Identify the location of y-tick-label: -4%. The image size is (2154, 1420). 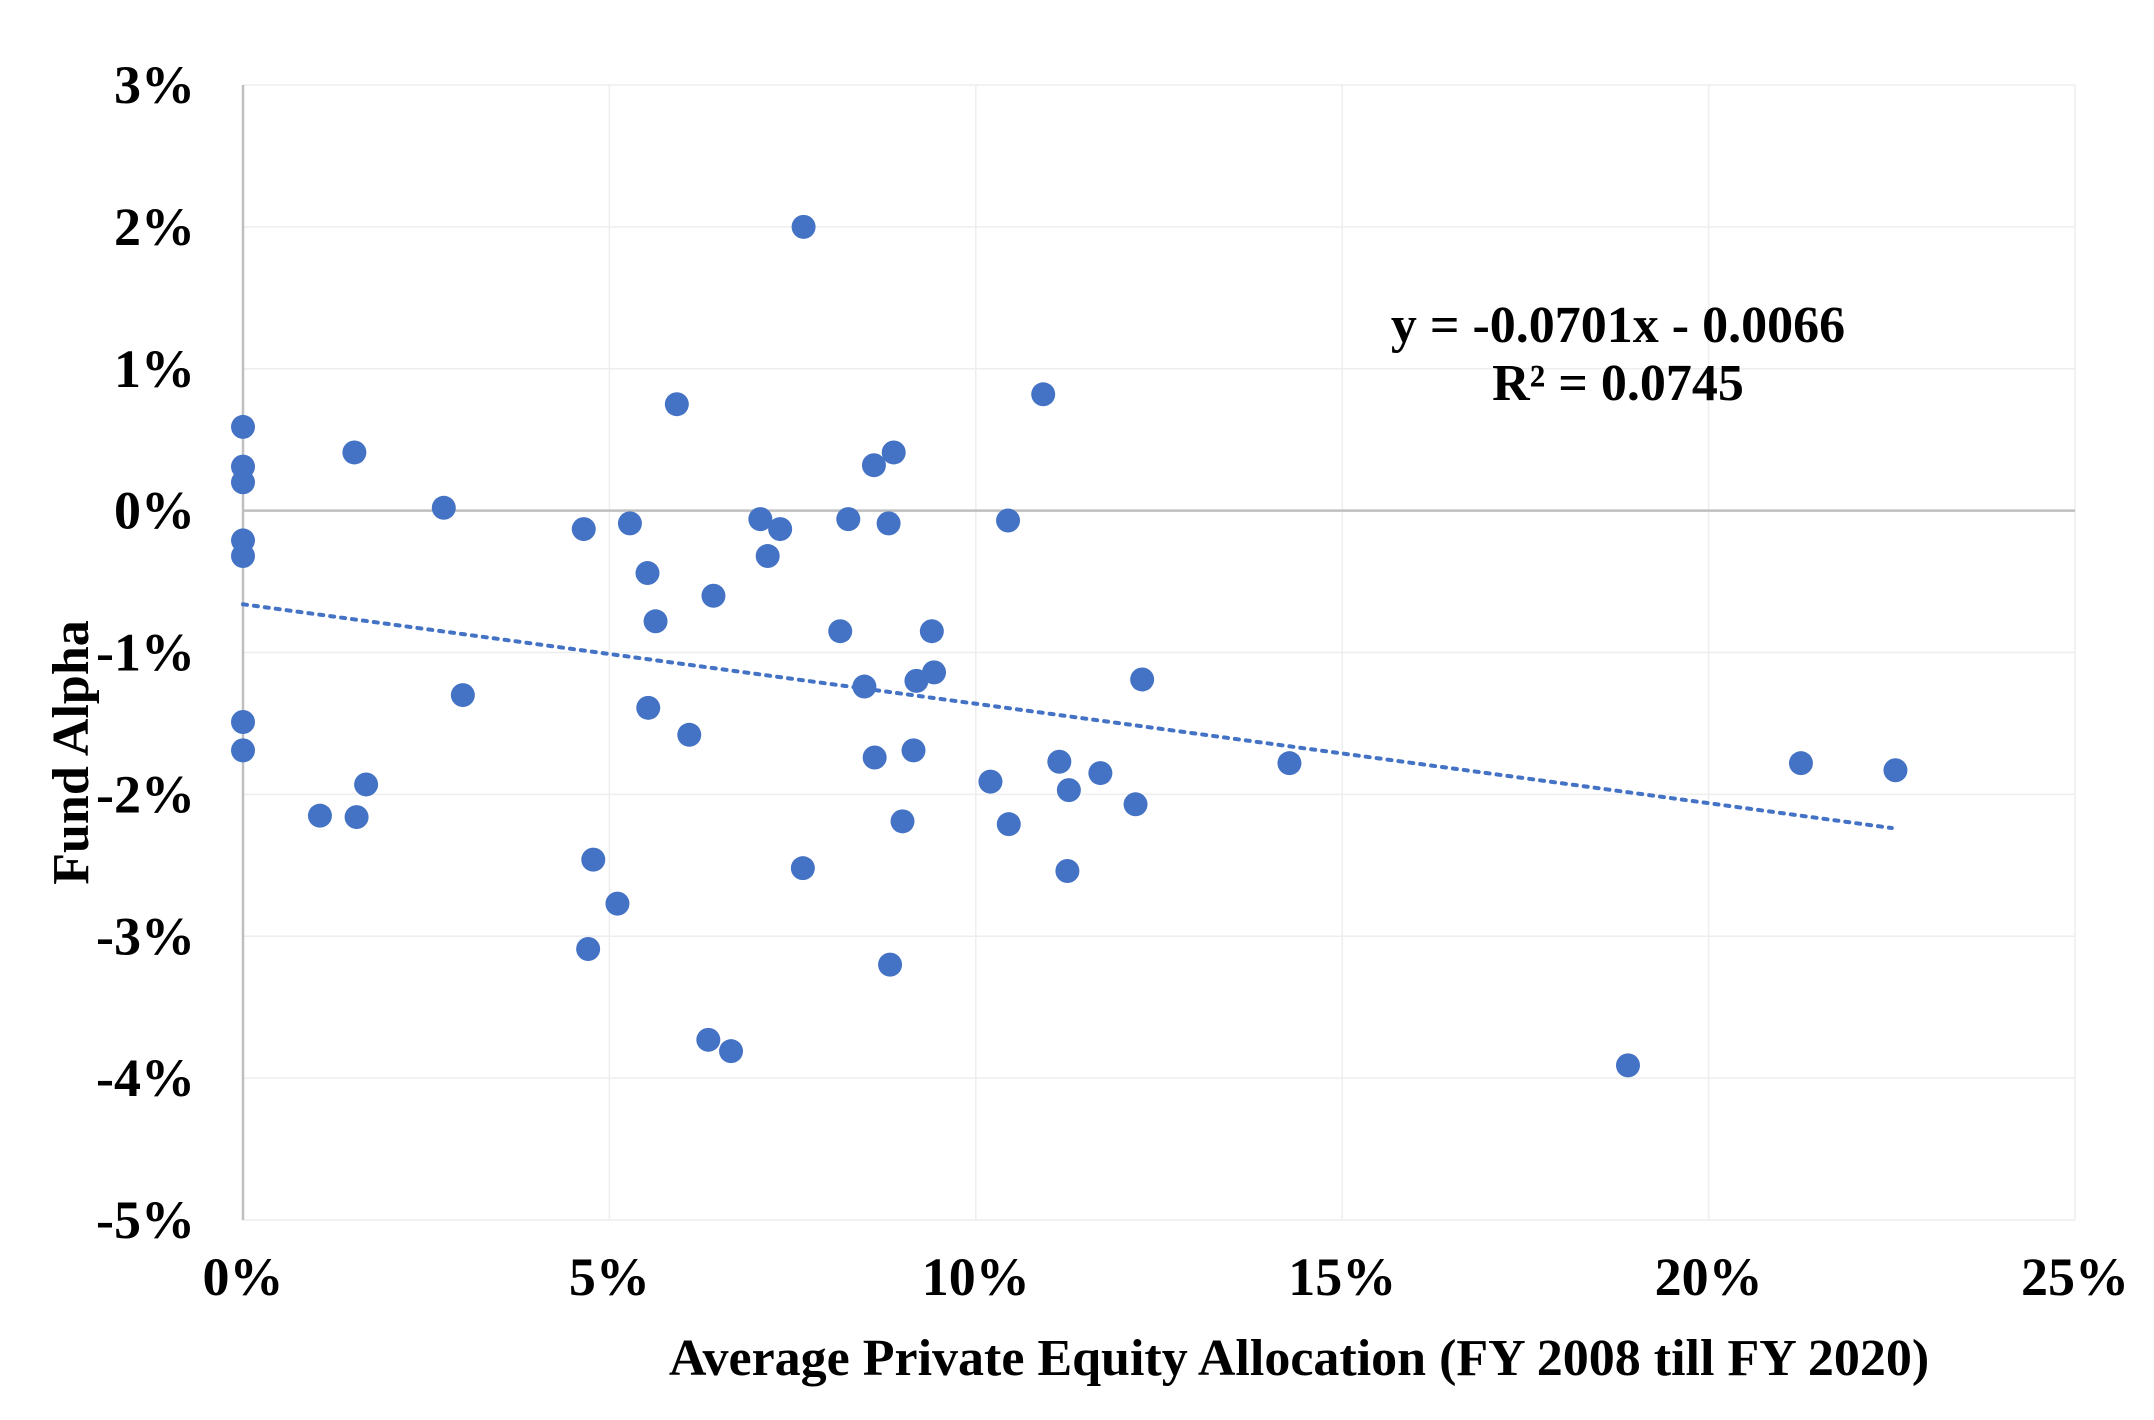
(145, 1078).